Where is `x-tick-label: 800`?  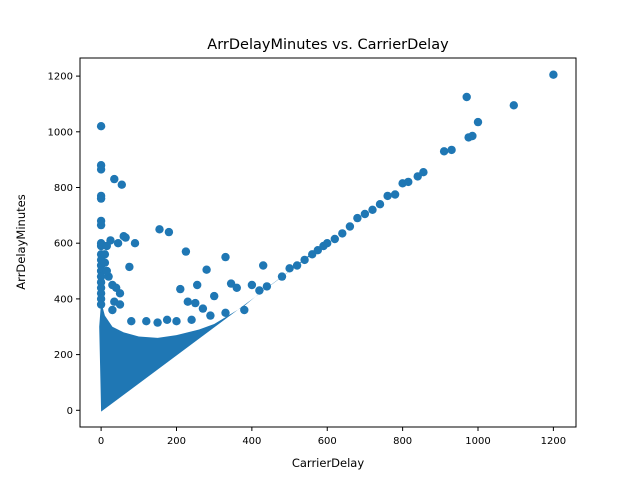 x-tick-label: 800 is located at coordinates (402, 441).